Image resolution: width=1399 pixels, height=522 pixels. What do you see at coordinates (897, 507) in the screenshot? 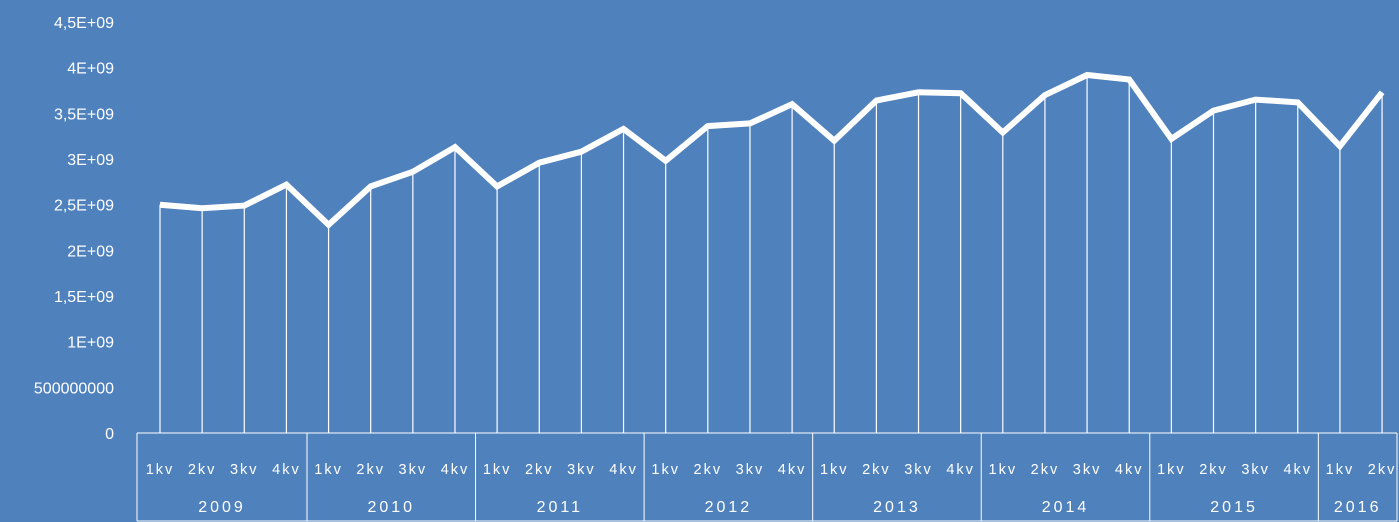
I see `x-tick-year: 2013` at bounding box center [897, 507].